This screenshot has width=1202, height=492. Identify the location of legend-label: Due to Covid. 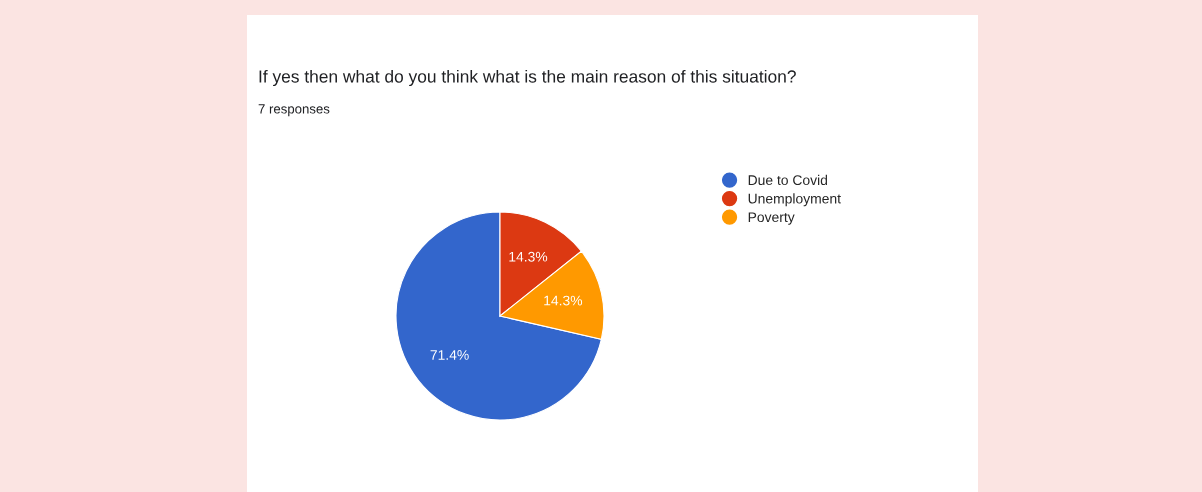
(788, 180).